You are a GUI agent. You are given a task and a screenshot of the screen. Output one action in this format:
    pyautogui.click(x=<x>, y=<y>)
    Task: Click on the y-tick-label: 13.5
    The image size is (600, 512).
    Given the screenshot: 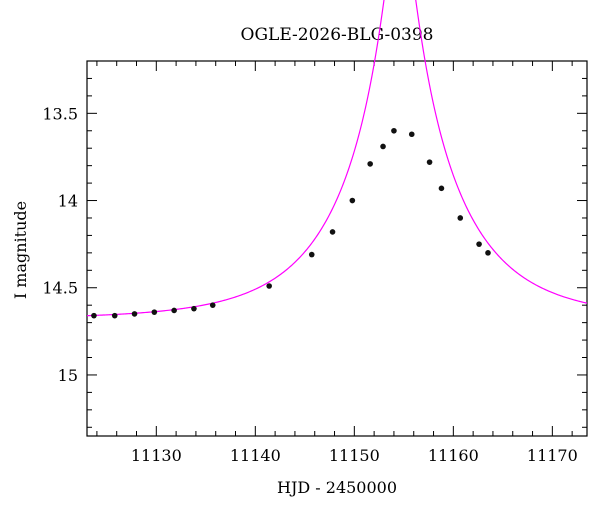 What is the action you would take?
    pyautogui.click(x=60, y=113)
    